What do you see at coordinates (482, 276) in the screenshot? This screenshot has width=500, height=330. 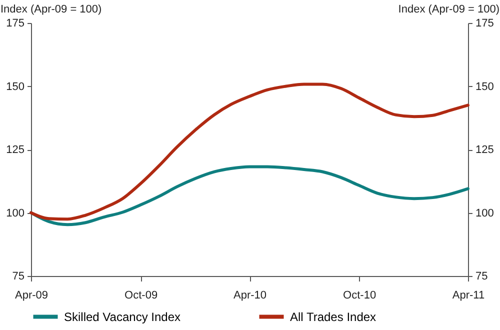 I see `y2-tick-label: 75` at bounding box center [482, 276].